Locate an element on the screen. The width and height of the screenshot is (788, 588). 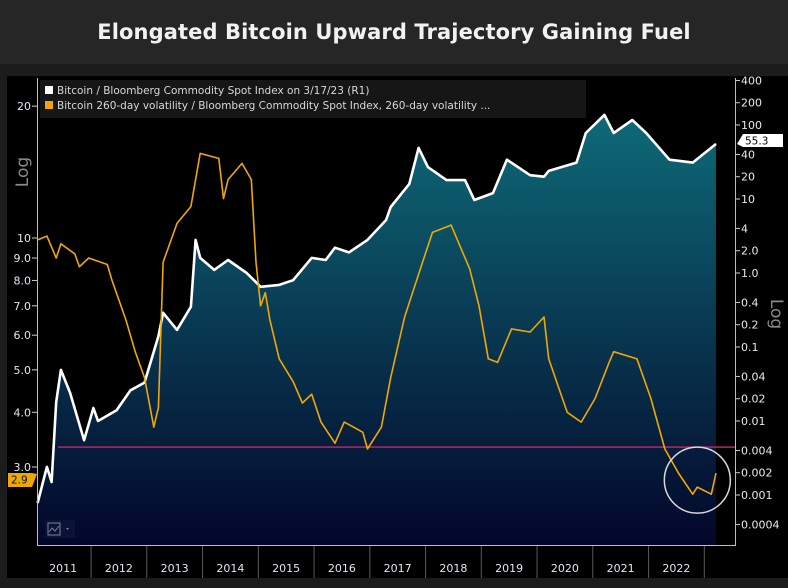
right-tick-label: 0.001 is located at coordinates (757, 495).